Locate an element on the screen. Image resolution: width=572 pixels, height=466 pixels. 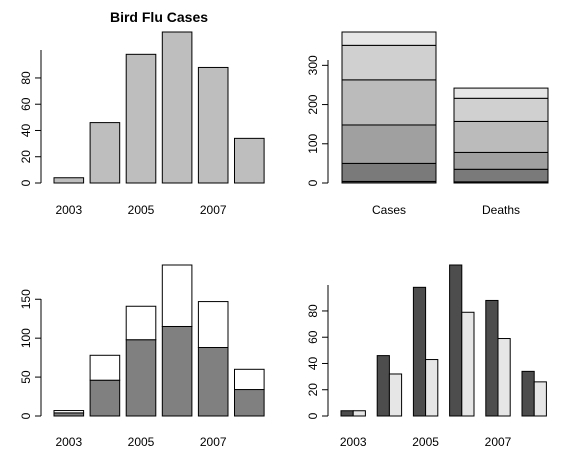
bar-2005 is located at coordinates (141, 118).